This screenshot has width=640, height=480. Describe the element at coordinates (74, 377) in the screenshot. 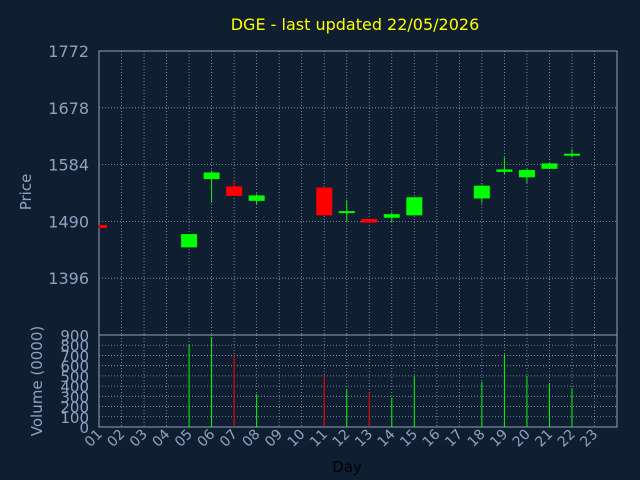

I see `volume-tick-label: 500` at that location.